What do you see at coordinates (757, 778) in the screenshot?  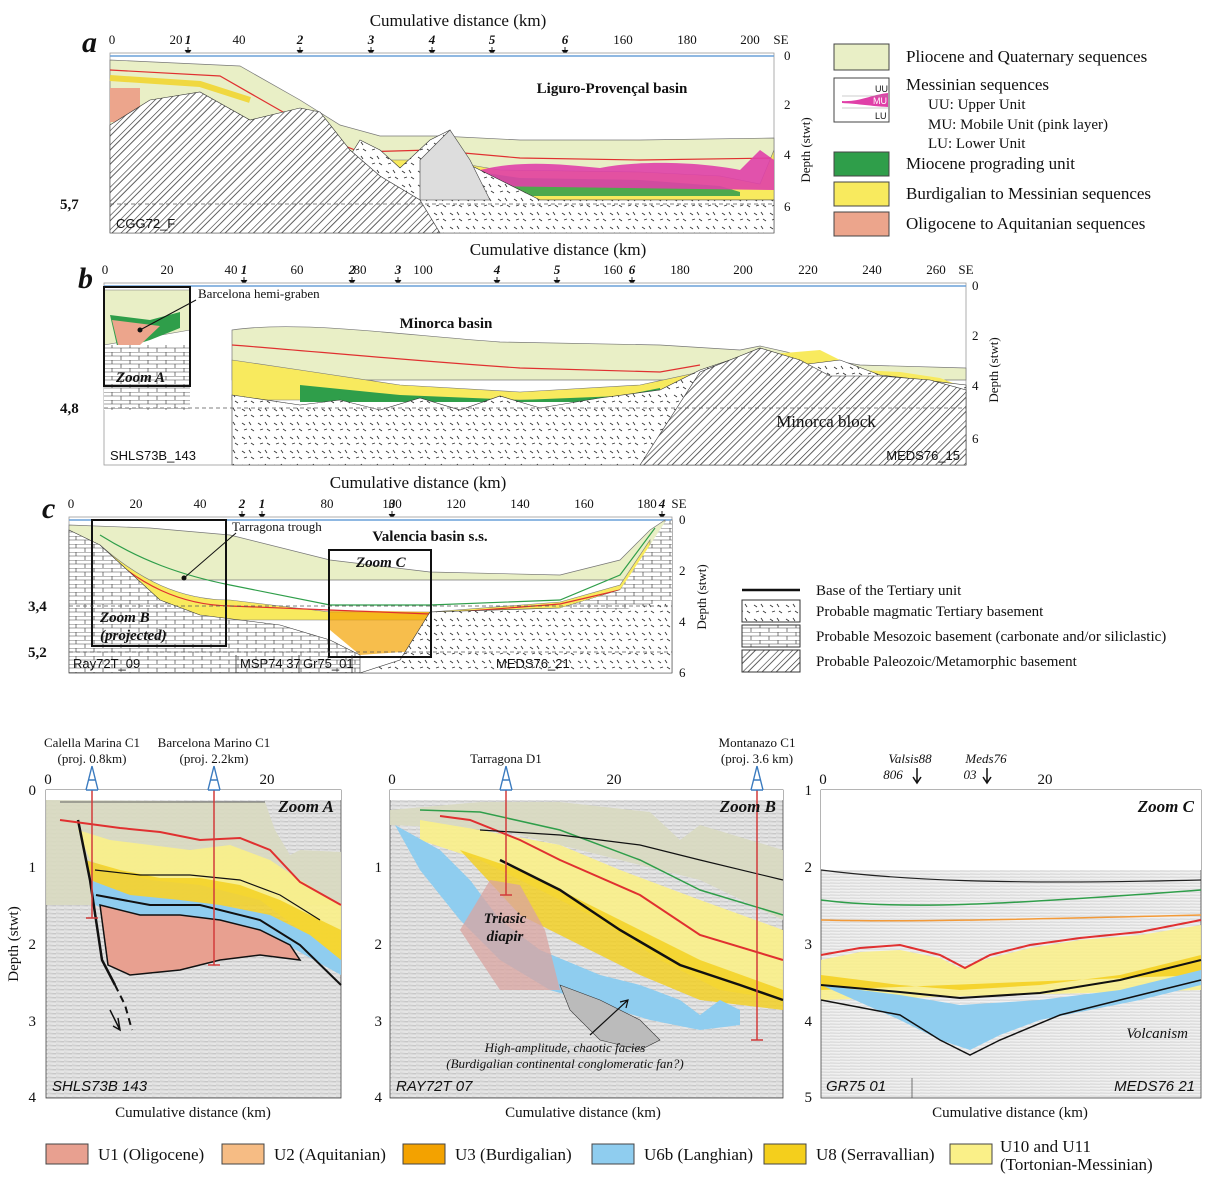 I see `well2-derrick-icon` at bounding box center [757, 778].